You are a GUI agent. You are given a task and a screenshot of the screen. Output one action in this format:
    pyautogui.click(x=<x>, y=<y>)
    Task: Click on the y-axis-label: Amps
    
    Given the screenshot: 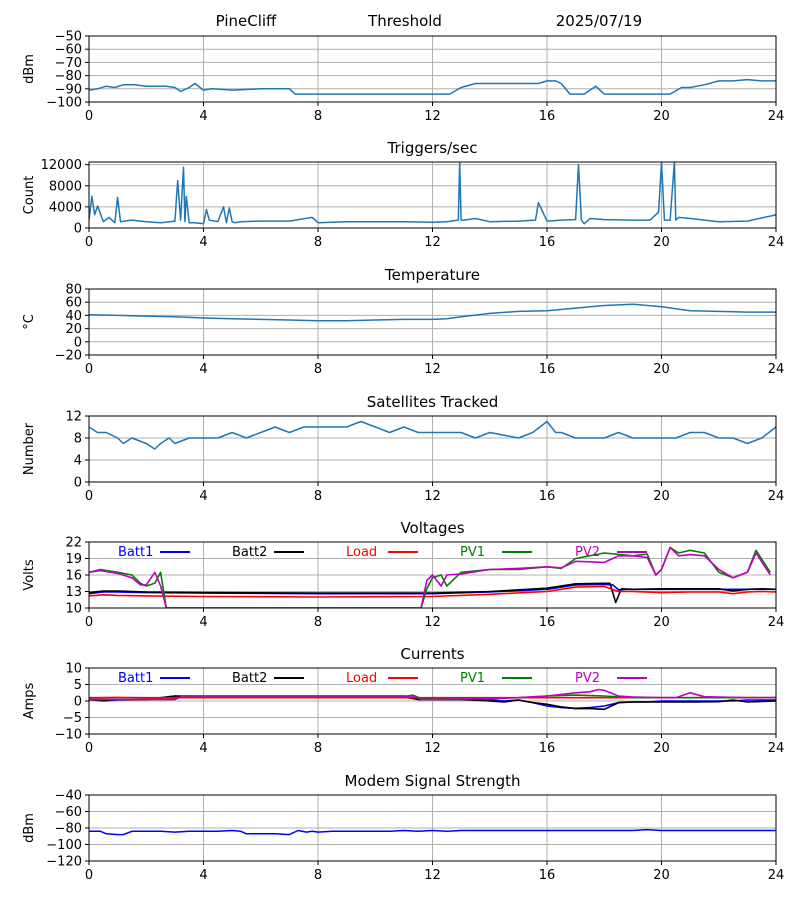 What is the action you would take?
    pyautogui.click(x=29, y=700)
    